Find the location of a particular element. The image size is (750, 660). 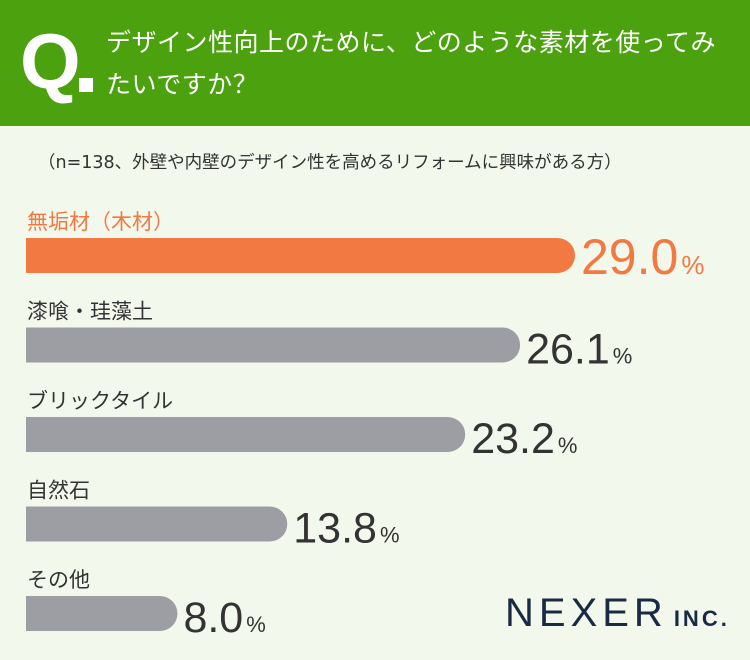

category-label: 自然石 is located at coordinates (58, 491).